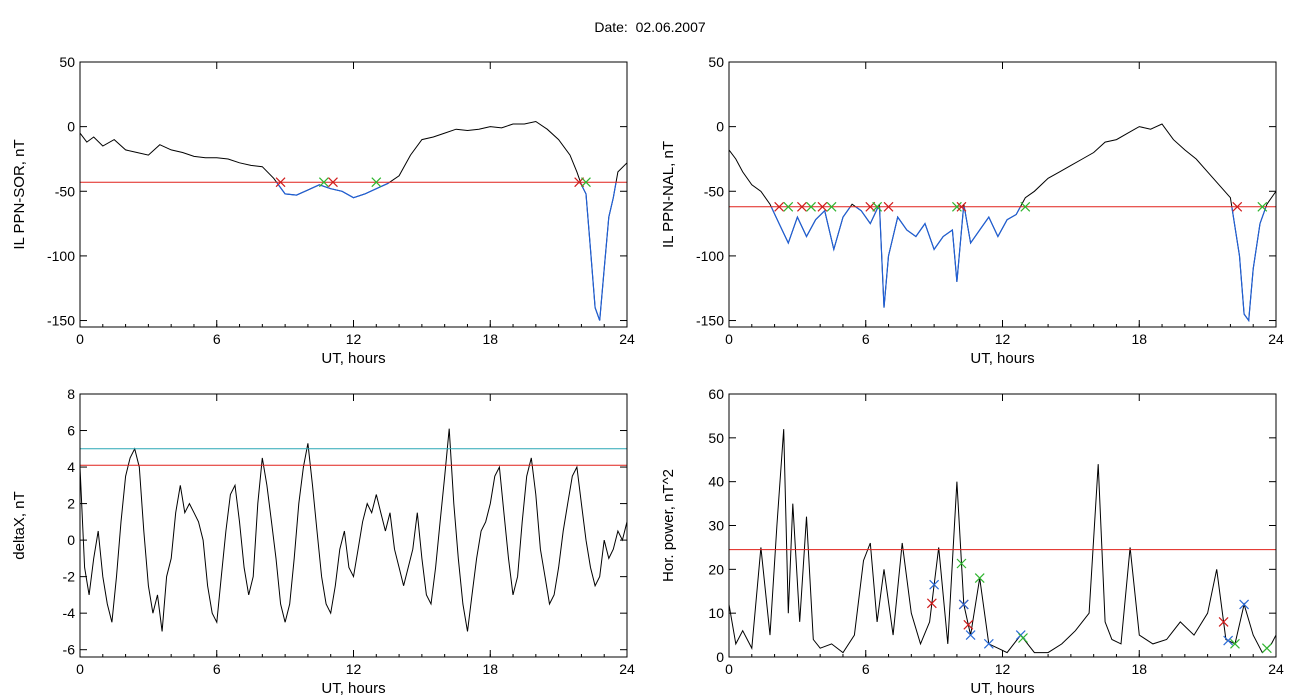 The width and height of the screenshot is (1300, 700). I want to click on y-tick-label: 60, so click(716, 394).